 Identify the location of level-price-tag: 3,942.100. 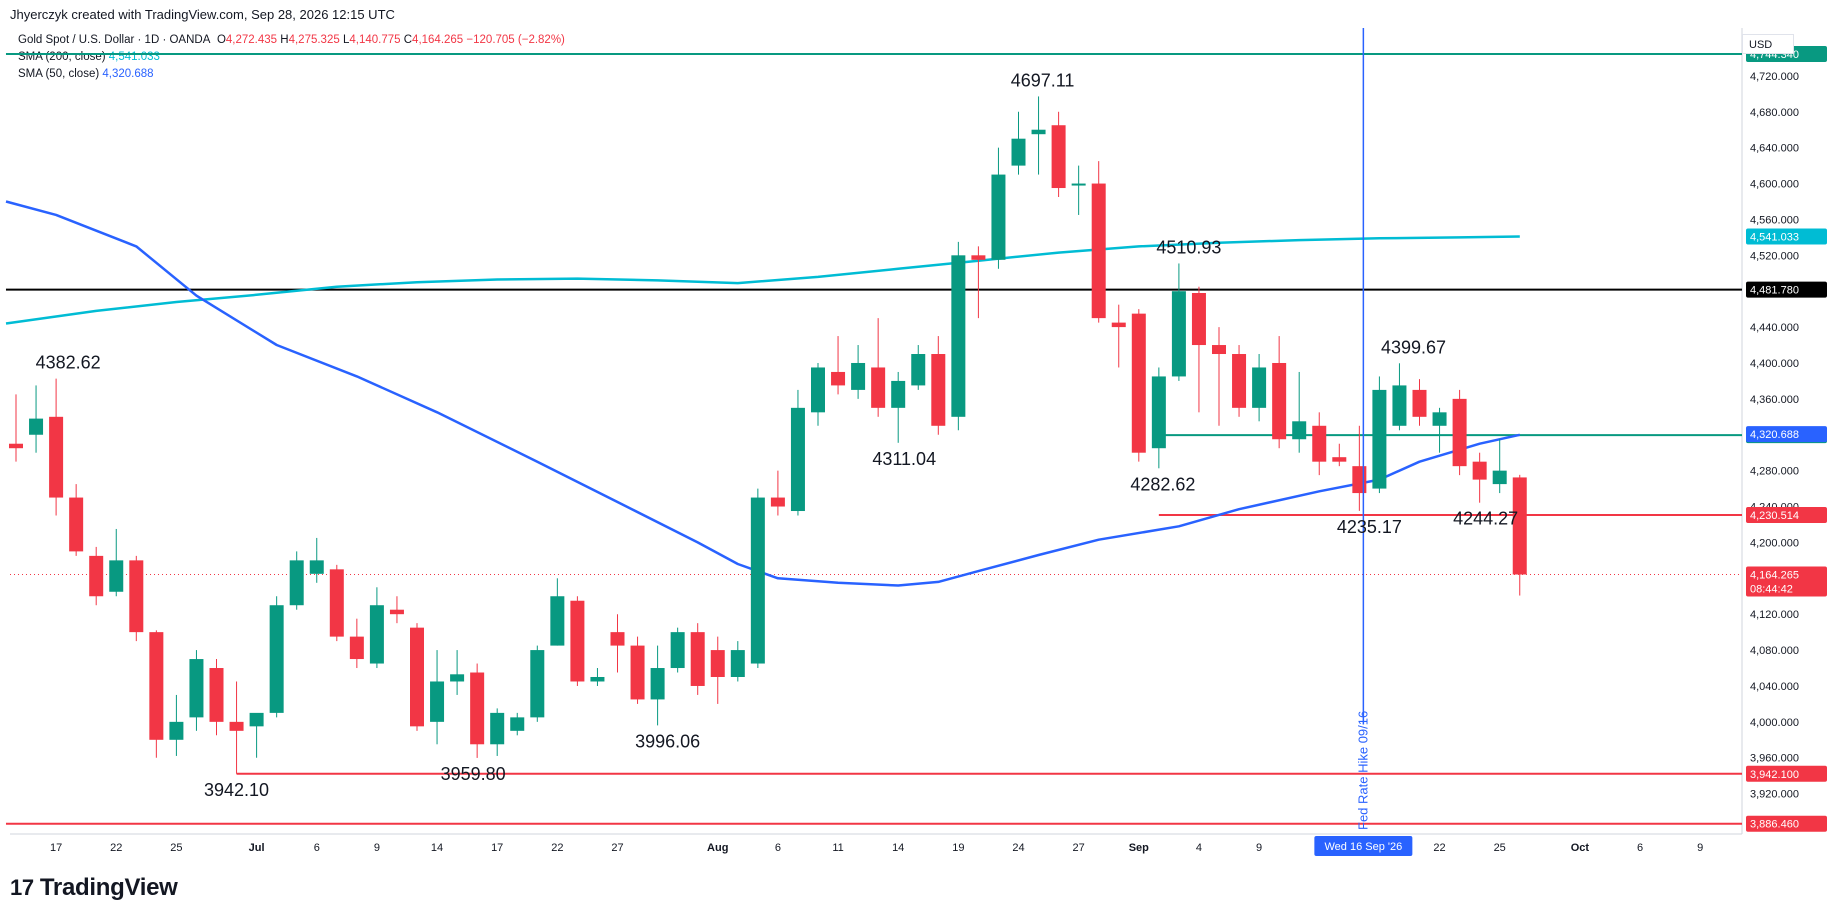
(1774, 775).